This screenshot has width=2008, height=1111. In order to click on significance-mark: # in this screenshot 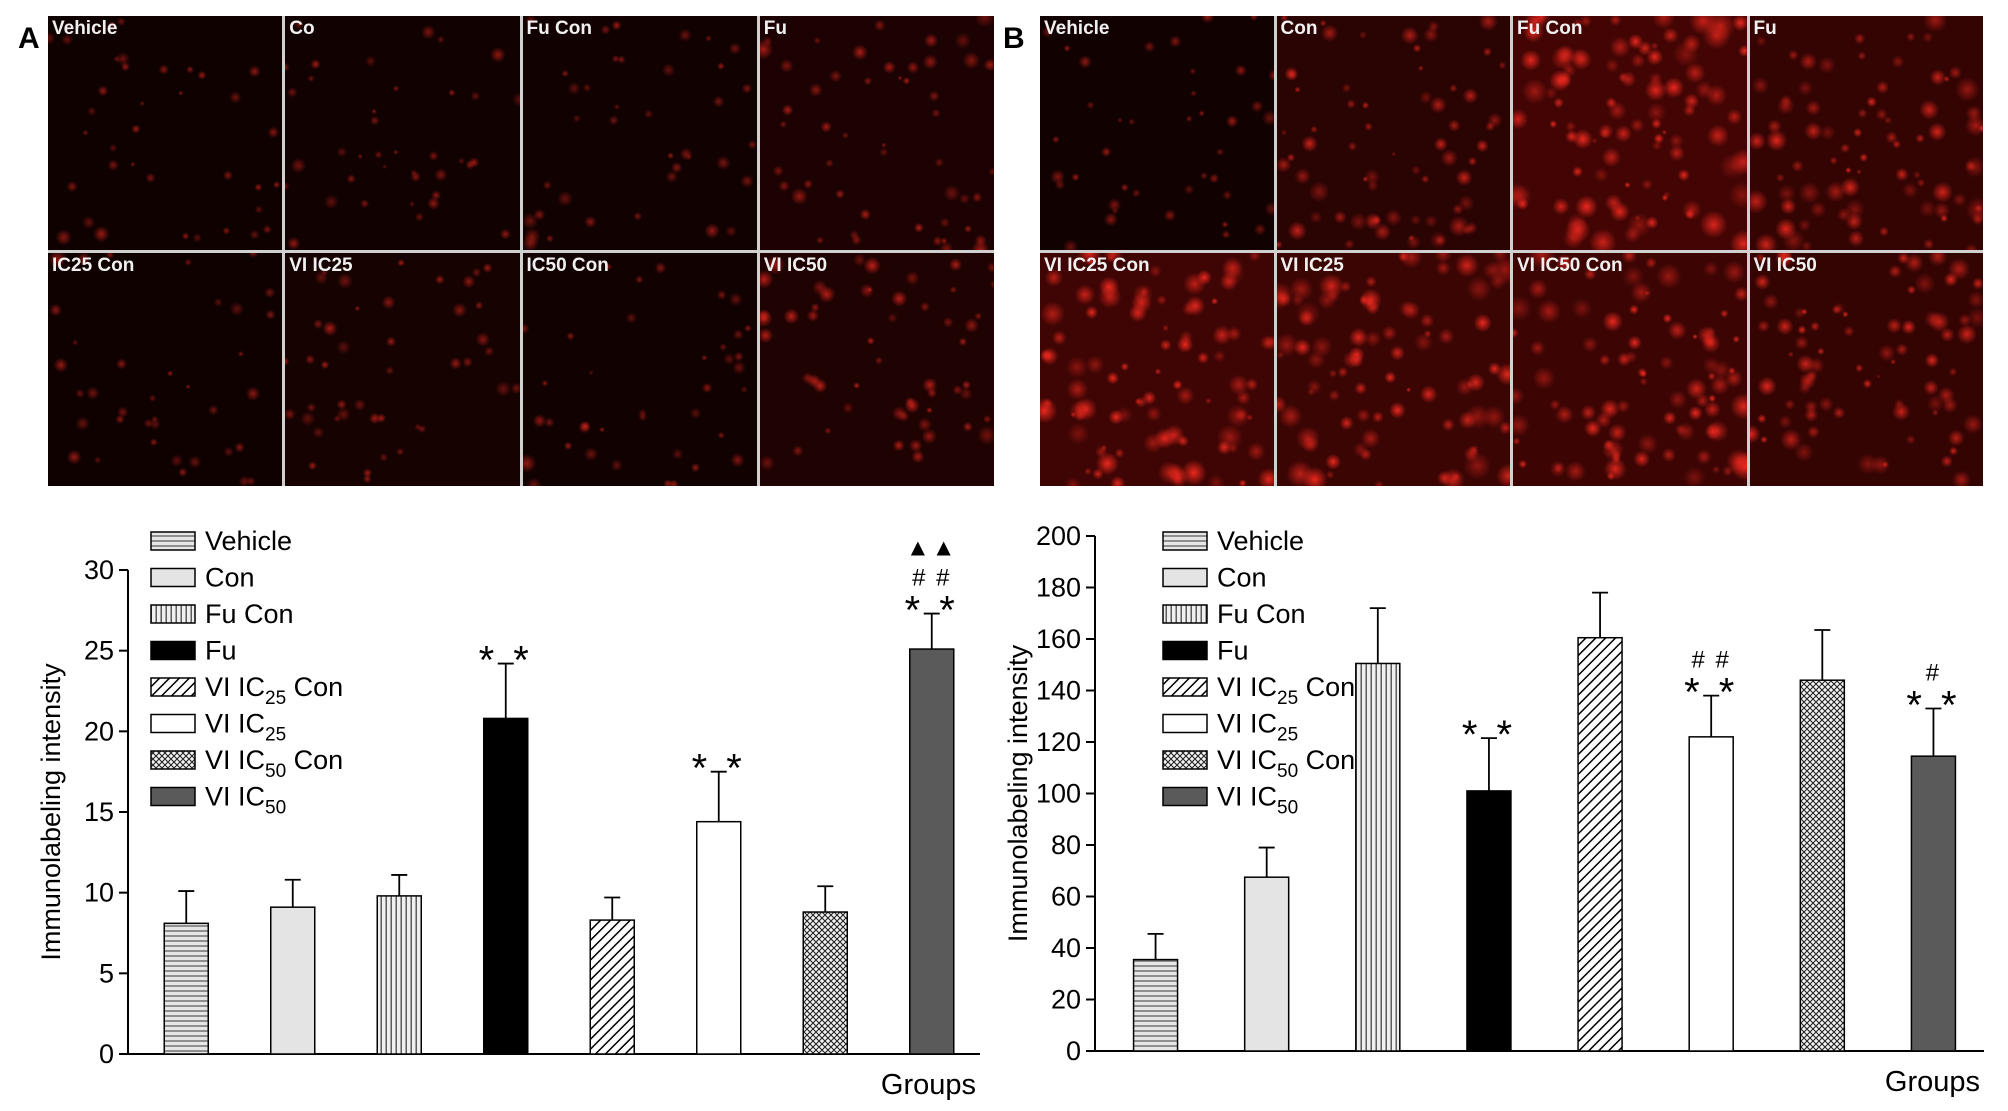, I will do `click(1933, 673)`.